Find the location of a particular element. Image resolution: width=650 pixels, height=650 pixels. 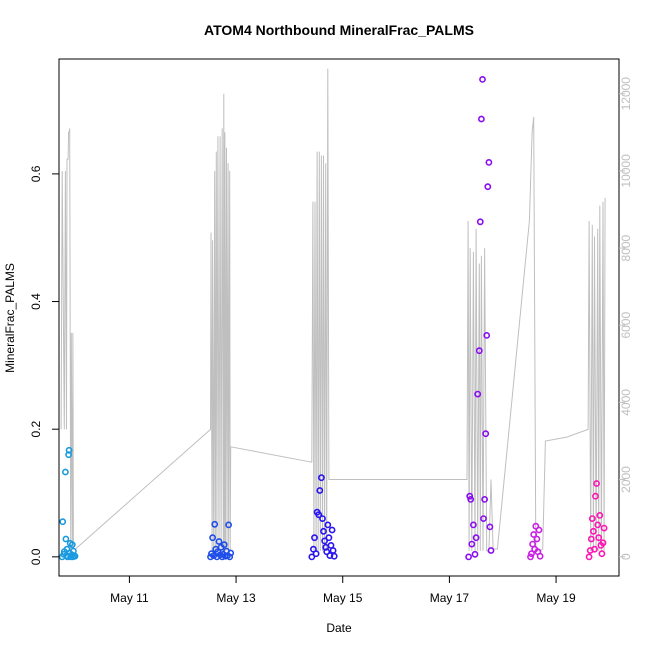

right-tick-label: 4000 is located at coordinates (626, 402).